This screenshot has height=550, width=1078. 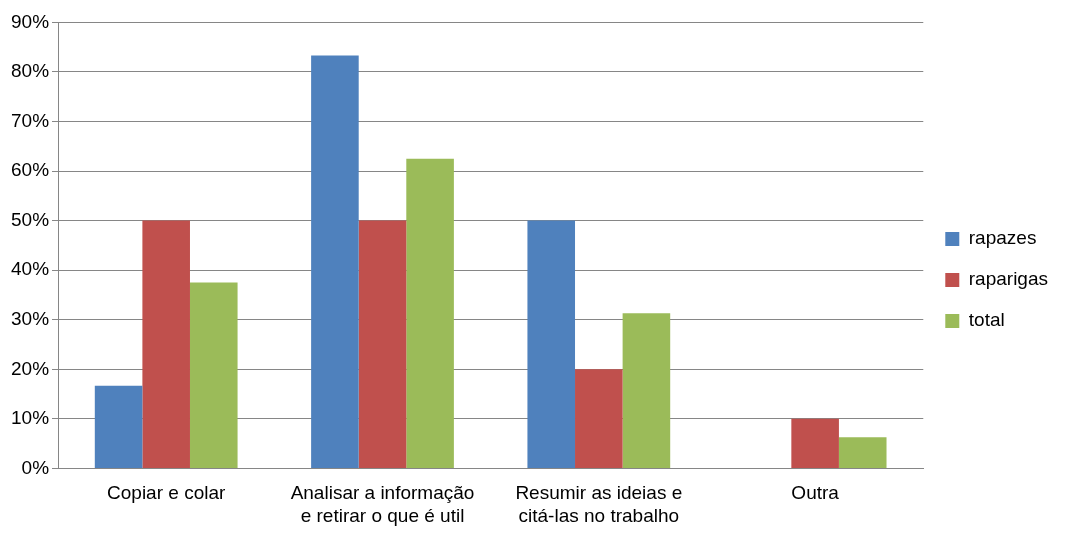 What do you see at coordinates (30, 368) in the screenshot?
I see `y-tick-label: 20%` at bounding box center [30, 368].